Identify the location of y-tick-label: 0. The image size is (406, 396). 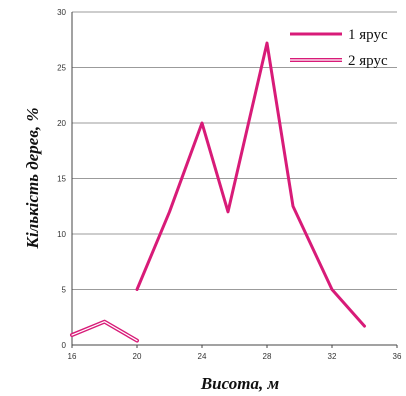
(64, 345).